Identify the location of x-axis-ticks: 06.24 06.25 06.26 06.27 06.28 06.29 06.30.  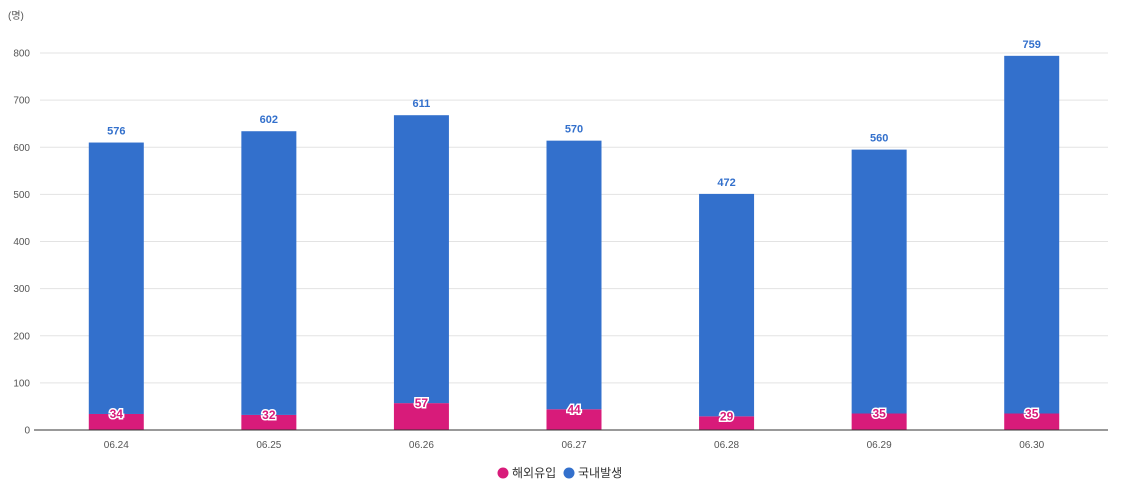
(574, 445).